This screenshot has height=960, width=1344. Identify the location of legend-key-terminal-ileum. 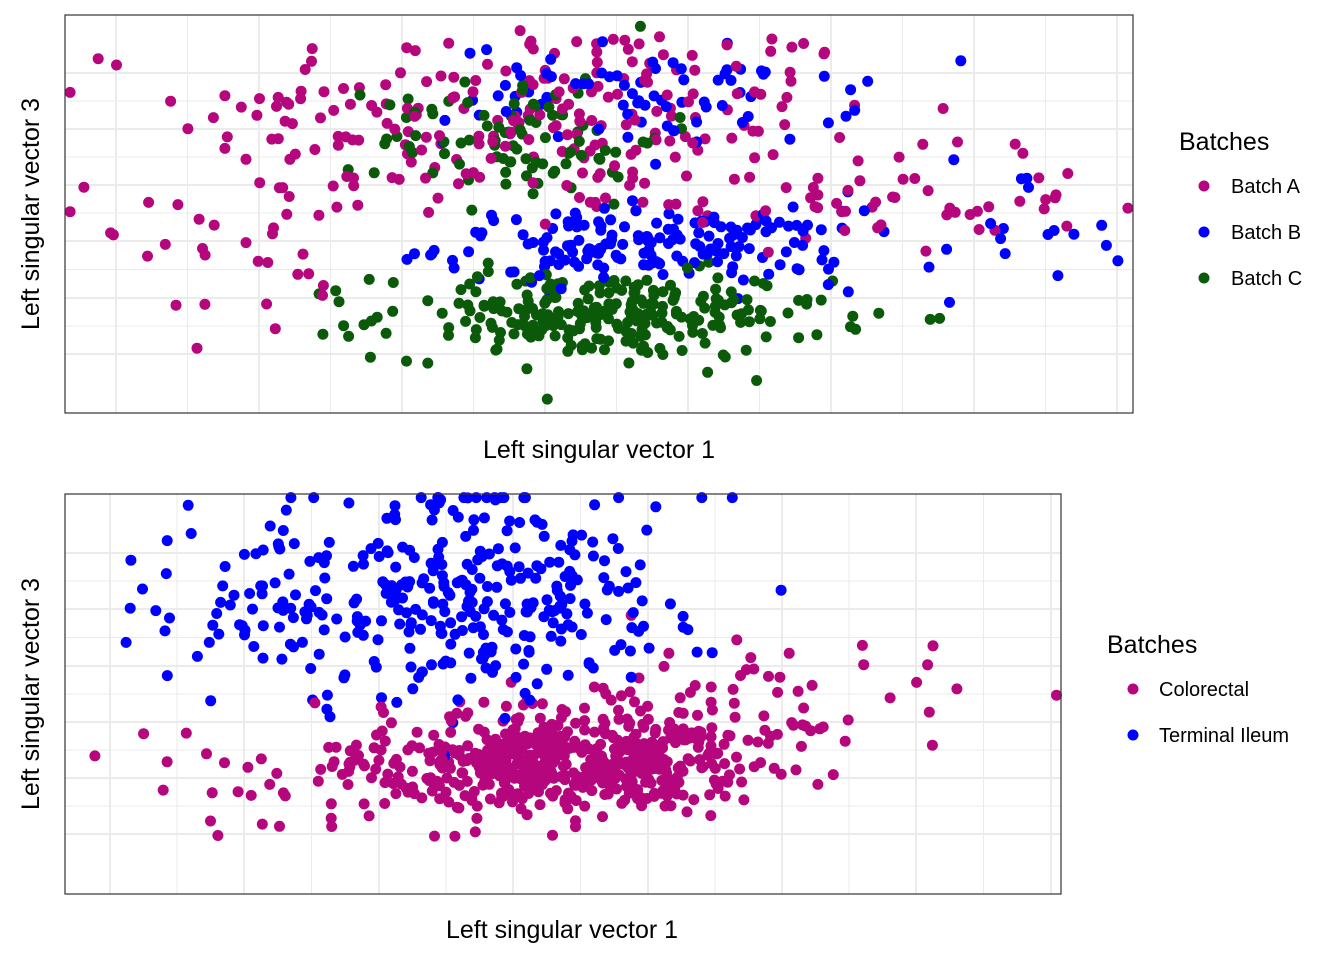
(1133, 735).